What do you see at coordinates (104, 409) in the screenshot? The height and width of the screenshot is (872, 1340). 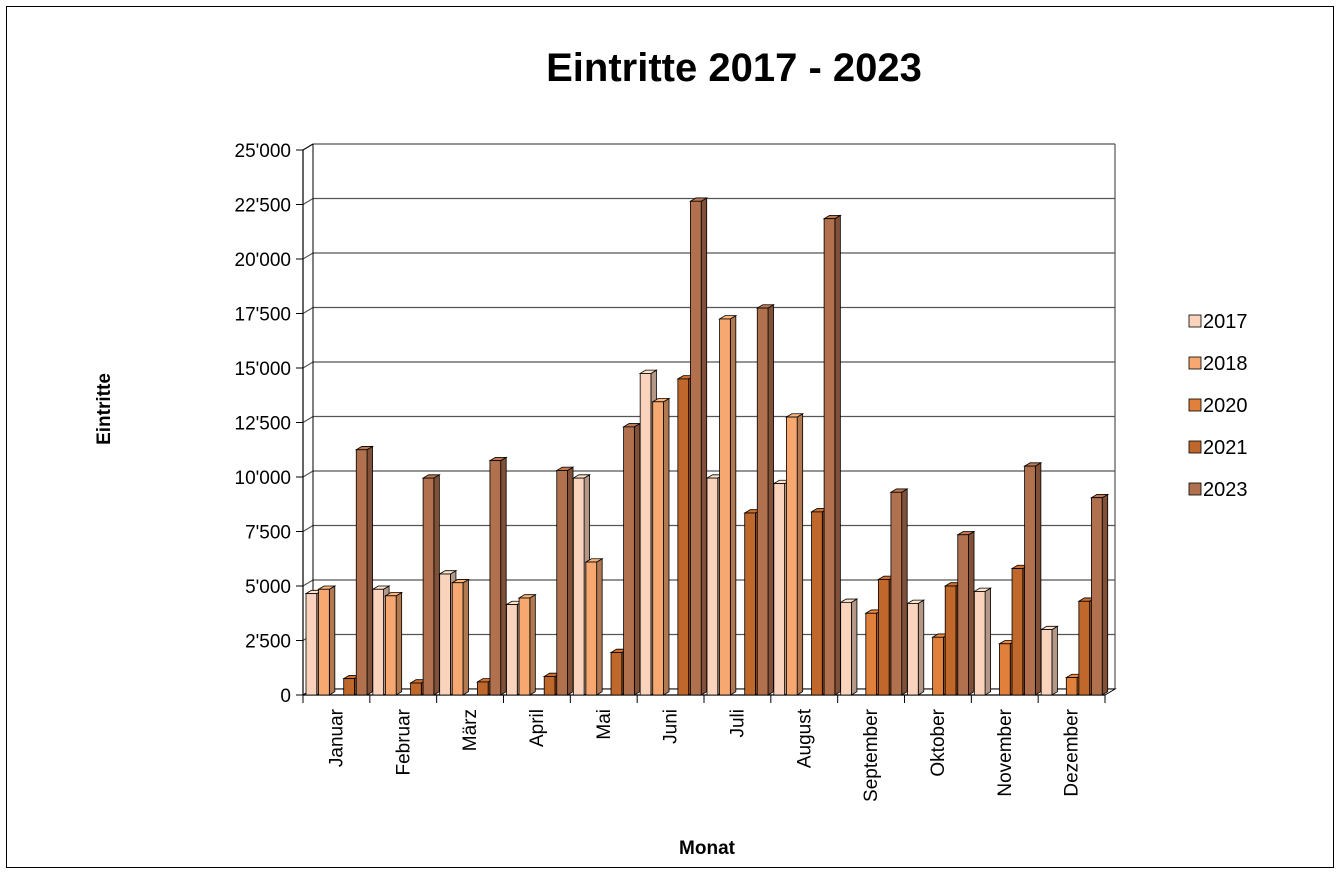 I see `y-axis-title: Eintritte` at bounding box center [104, 409].